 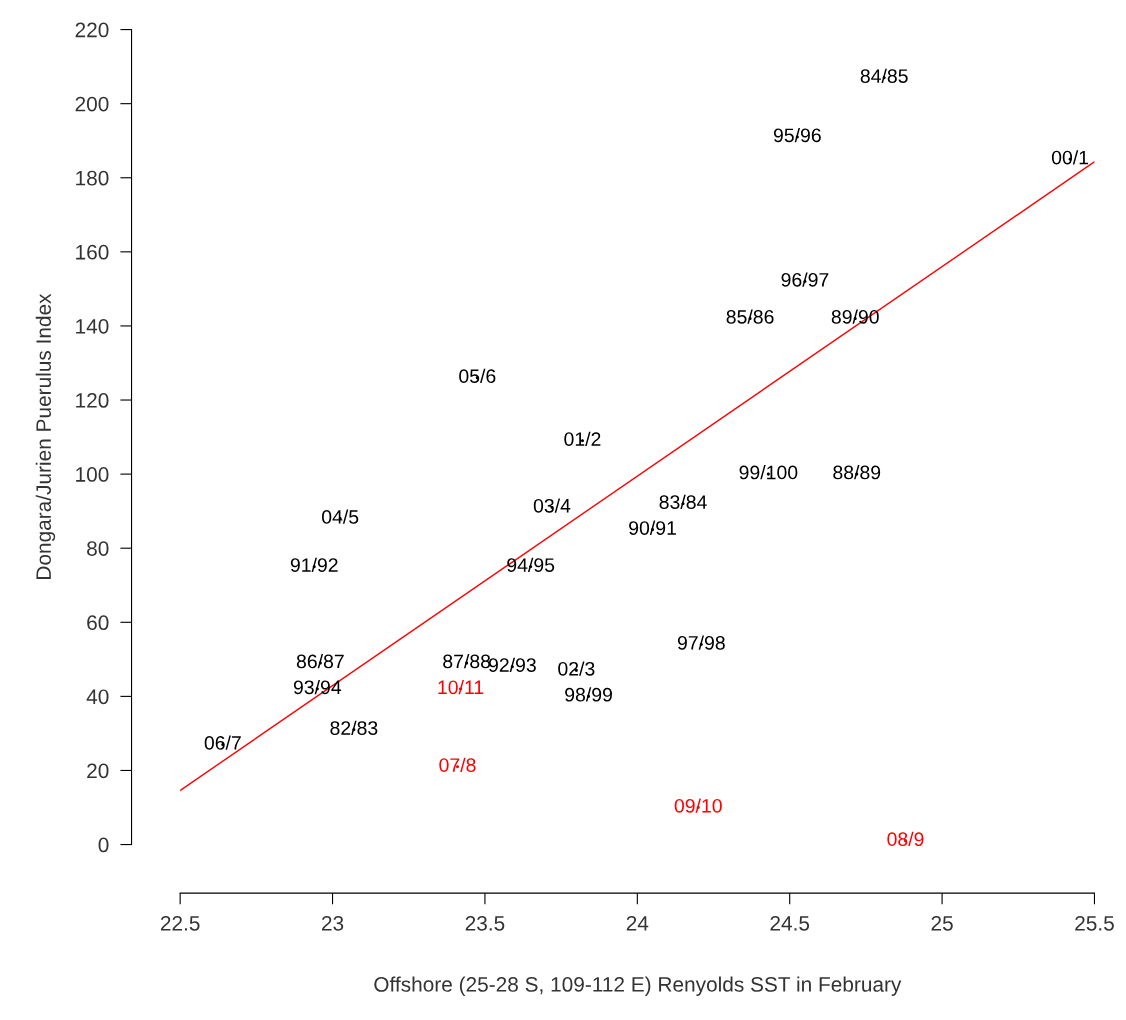 What do you see at coordinates (467, 661) in the screenshot?
I see `annotation: 87/88` at bounding box center [467, 661].